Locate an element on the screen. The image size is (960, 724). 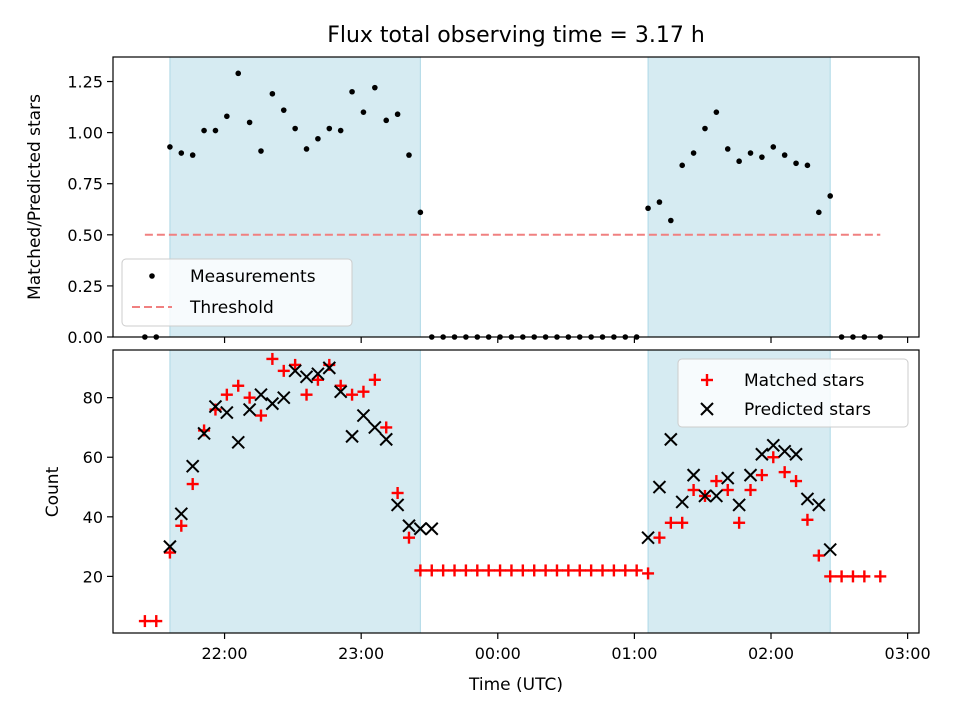
bot-y-tick-label: 60 is located at coordinates (93, 457).